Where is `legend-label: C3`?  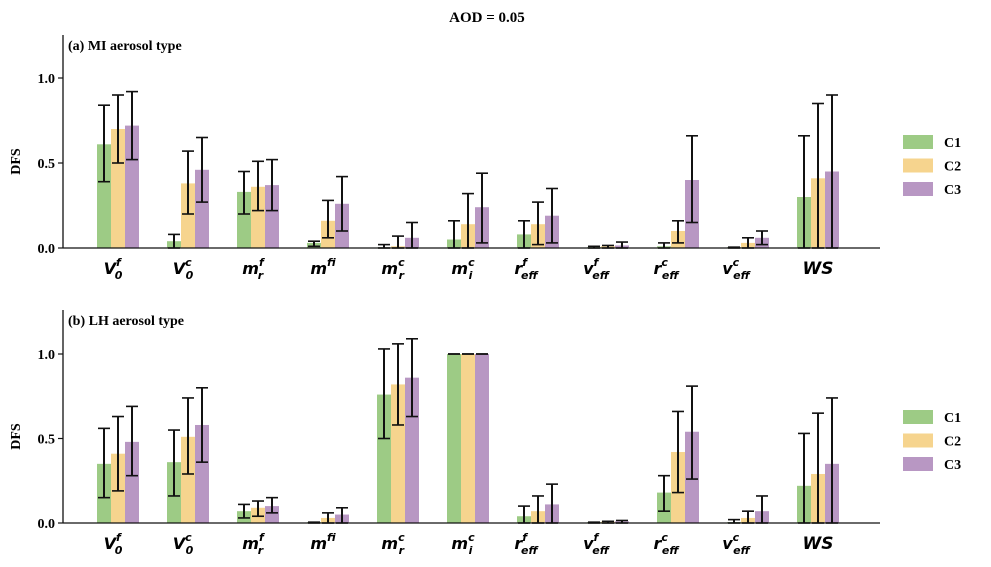
legend-label: C3 is located at coordinates (952, 190).